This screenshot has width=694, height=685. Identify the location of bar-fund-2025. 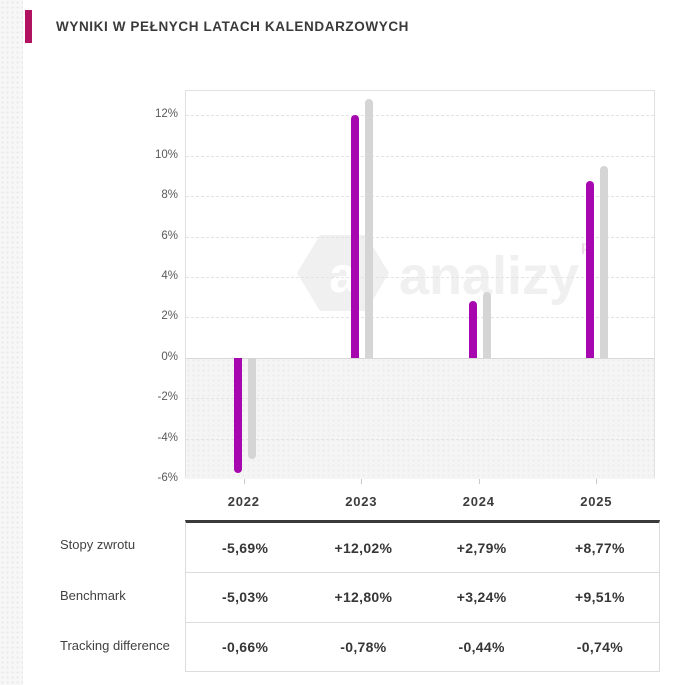
(590, 269).